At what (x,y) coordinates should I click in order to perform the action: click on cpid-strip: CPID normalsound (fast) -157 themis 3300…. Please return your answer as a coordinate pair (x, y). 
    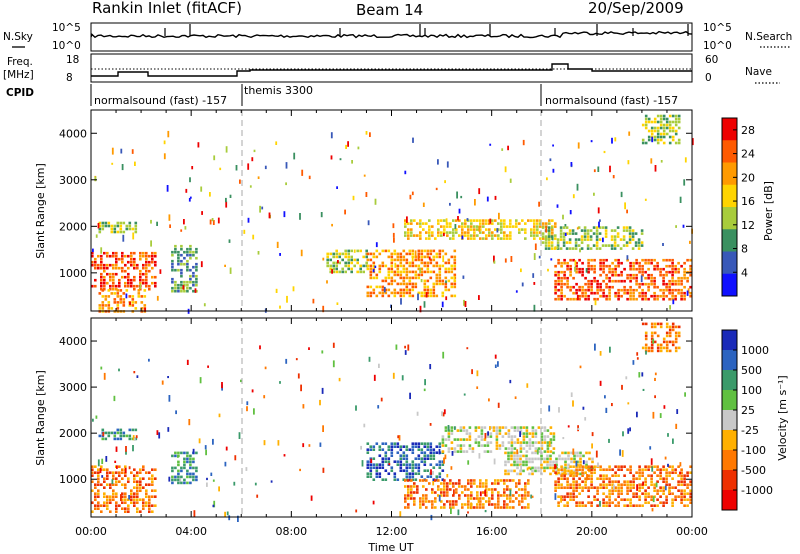
    Looking at the image, I should click on (342, 95).